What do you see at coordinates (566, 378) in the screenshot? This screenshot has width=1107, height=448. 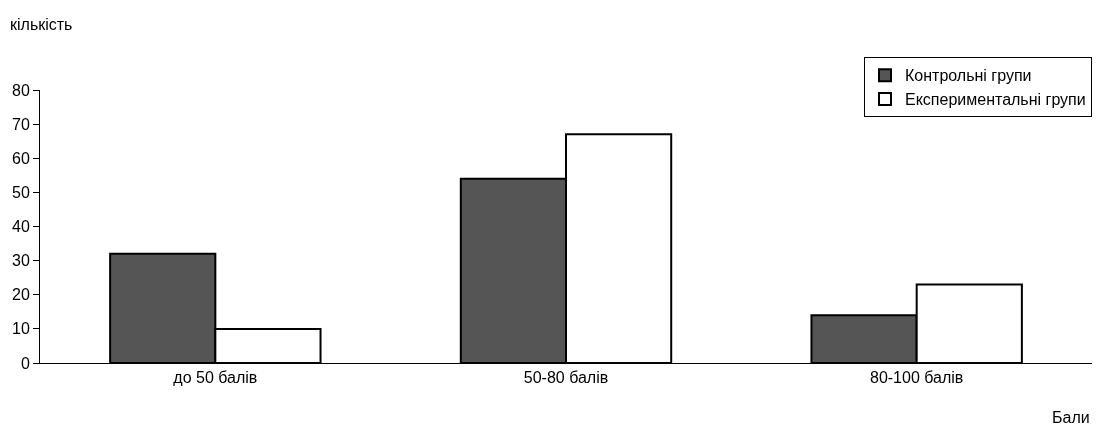 I see `x-tick-label: 50-80 балів` at bounding box center [566, 378].